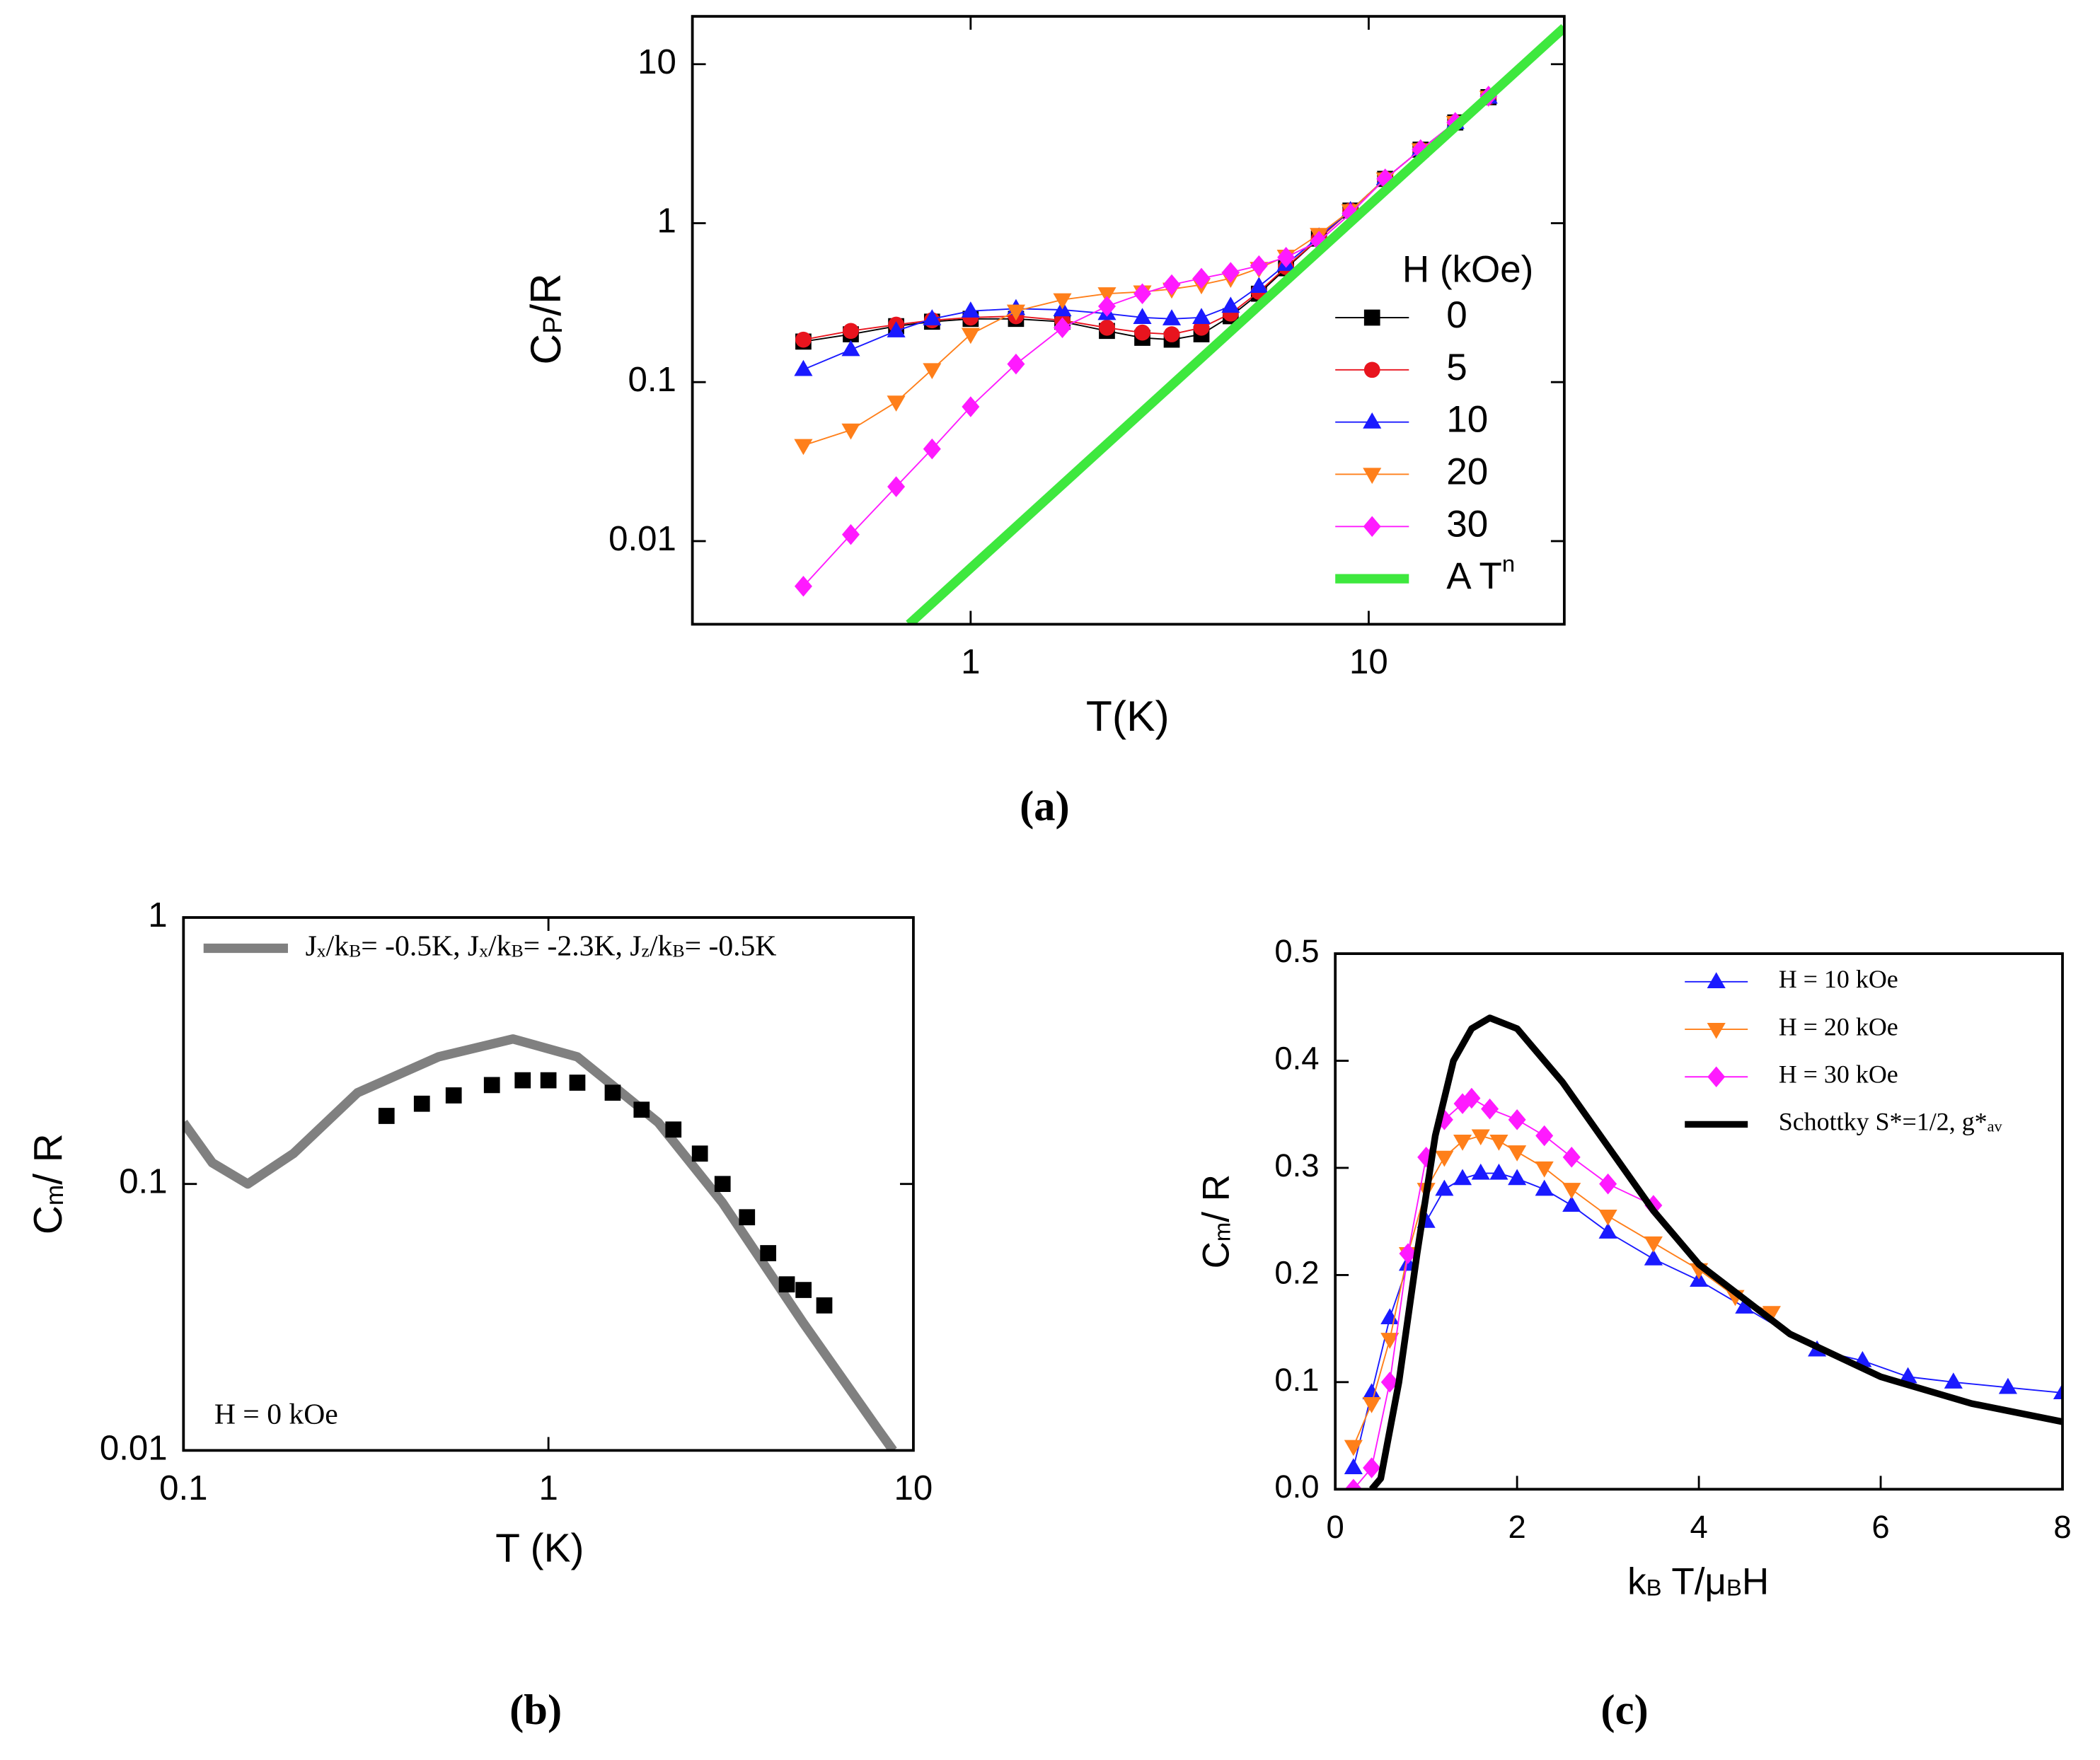 This screenshot has height=1760, width=2100. I want to click on annotation: H = 0 kOe, so click(276, 1415).